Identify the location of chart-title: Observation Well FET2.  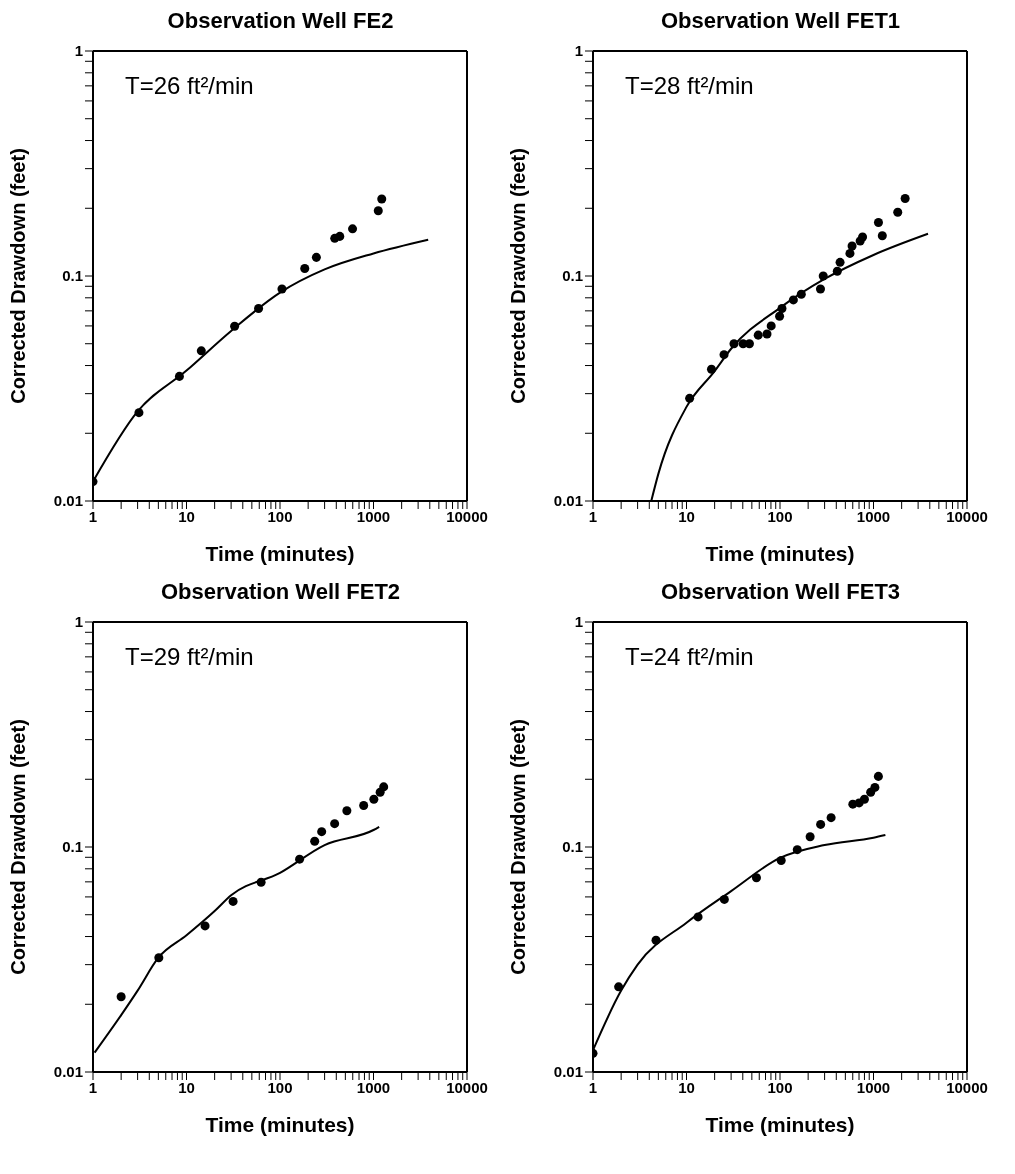
(280, 592).